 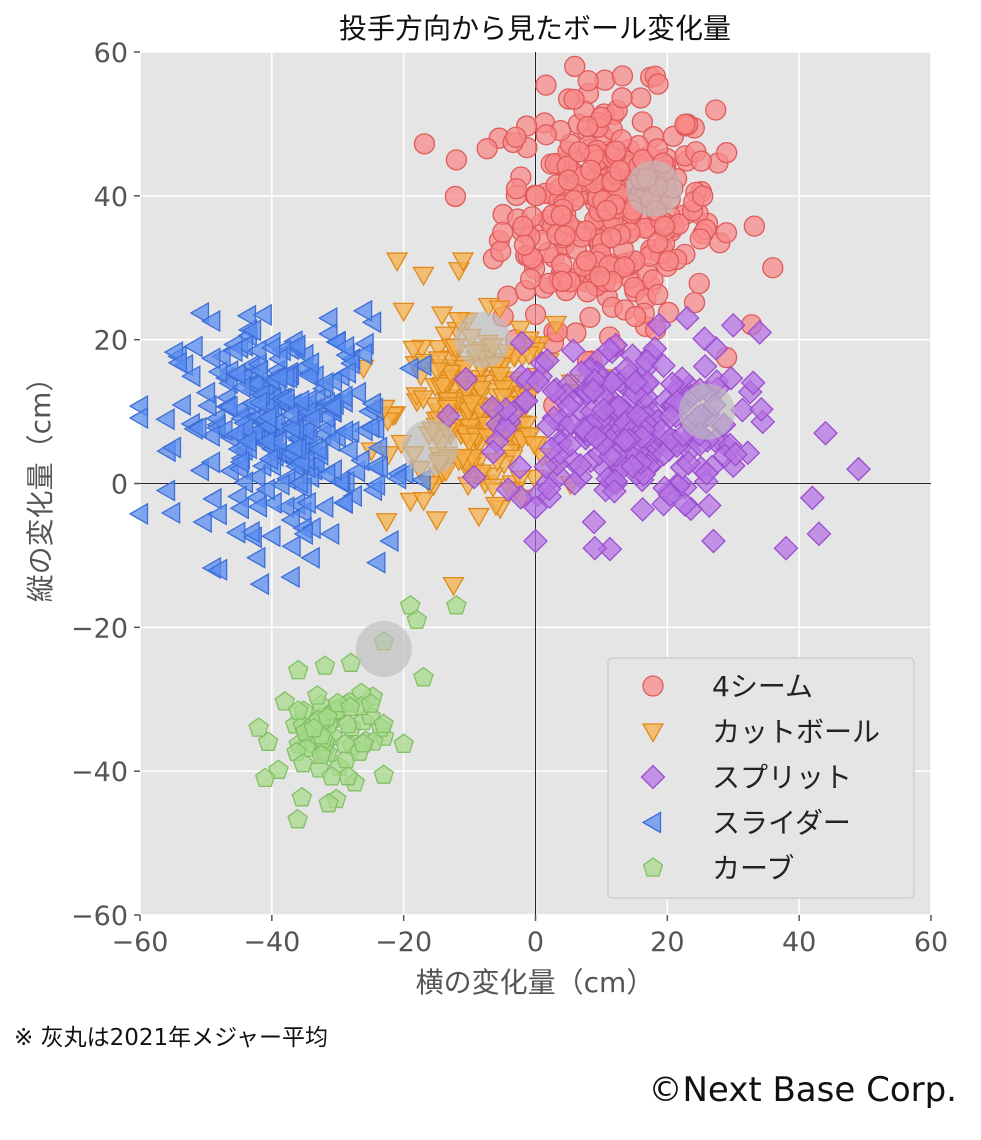 What do you see at coordinates (761, 778) in the screenshot?
I see `legend-box` at bounding box center [761, 778].